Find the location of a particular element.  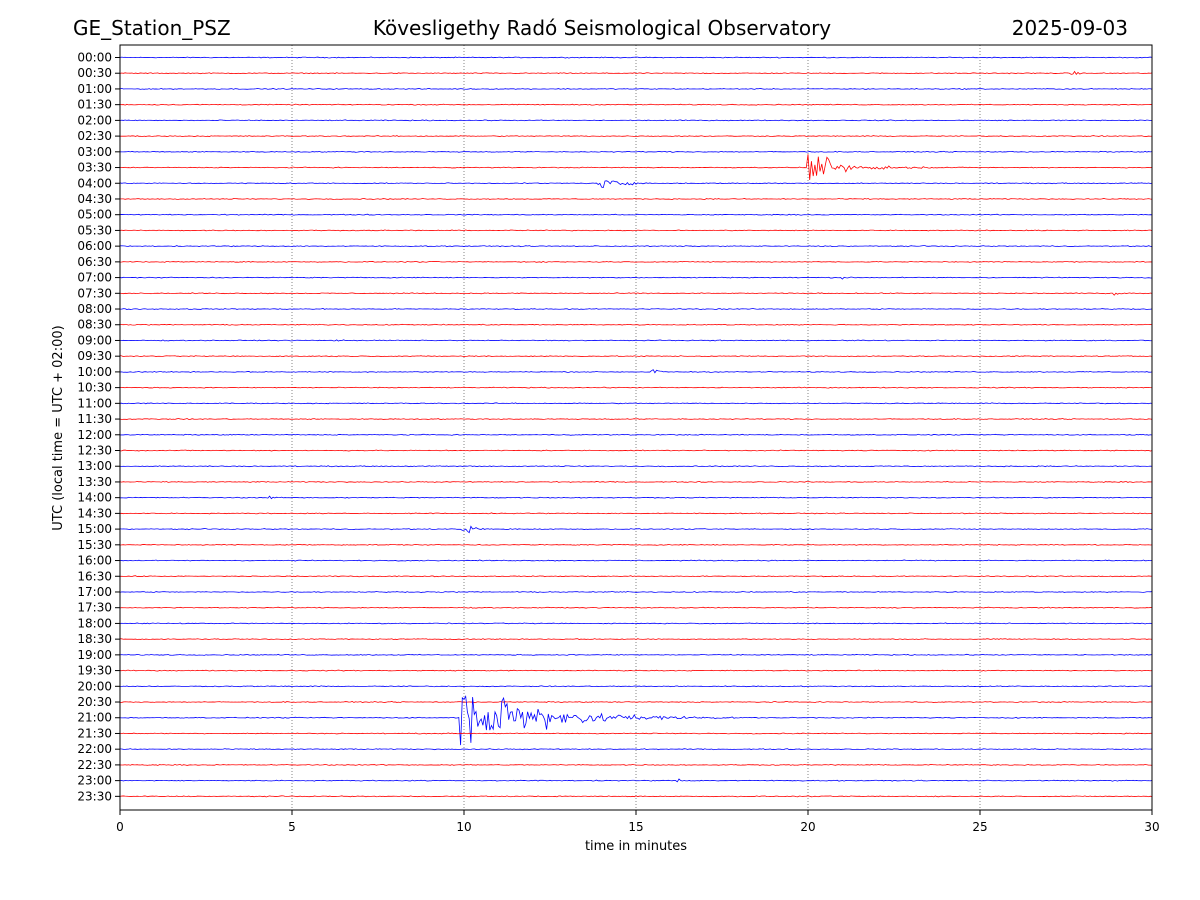

y-tick-label: 08:30 is located at coordinates (94, 325).